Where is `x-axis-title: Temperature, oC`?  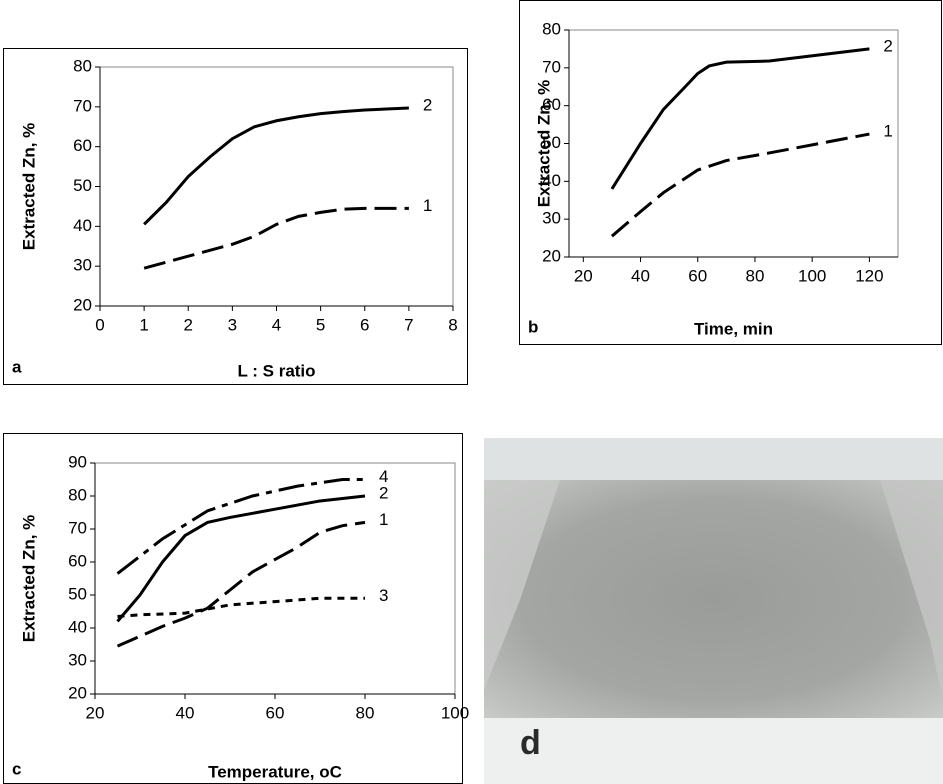
x-axis-title: Temperature, oC is located at coordinates (275, 771).